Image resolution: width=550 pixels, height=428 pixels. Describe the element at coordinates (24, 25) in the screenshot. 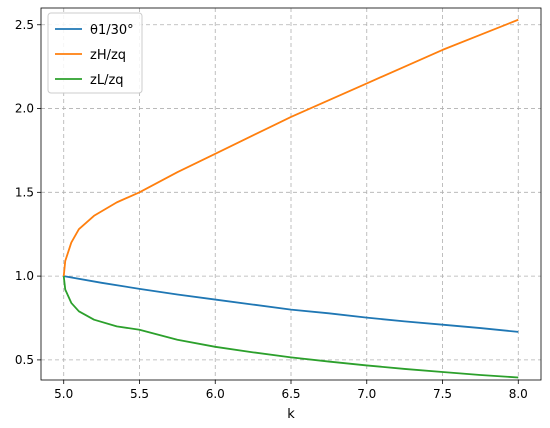

I see `y-tick-label: 2.5` at that location.